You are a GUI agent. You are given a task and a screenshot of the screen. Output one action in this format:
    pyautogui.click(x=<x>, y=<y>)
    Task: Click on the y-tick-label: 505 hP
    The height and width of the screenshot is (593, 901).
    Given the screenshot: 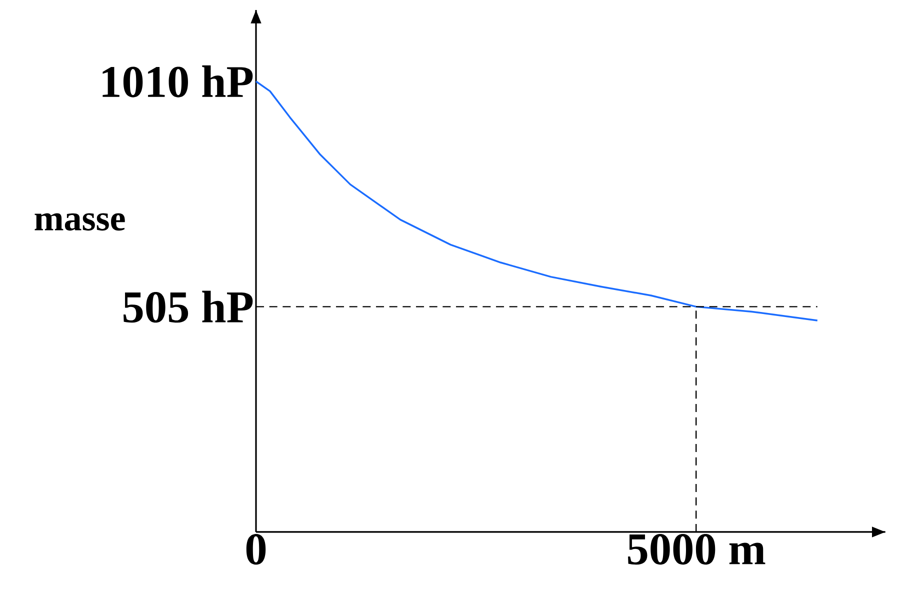 What is the action you would take?
    pyautogui.click(x=188, y=306)
    